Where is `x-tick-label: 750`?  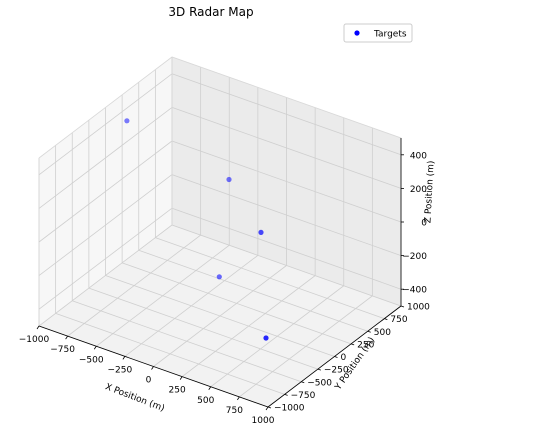
x-tick-label: 750 is located at coordinates (234, 411).